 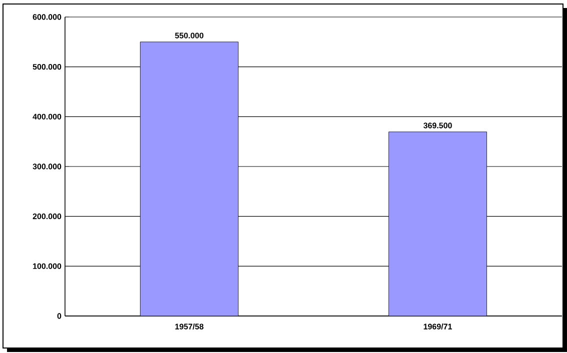 I want to click on y-tick-label: 600.000, so click(x=47, y=17).